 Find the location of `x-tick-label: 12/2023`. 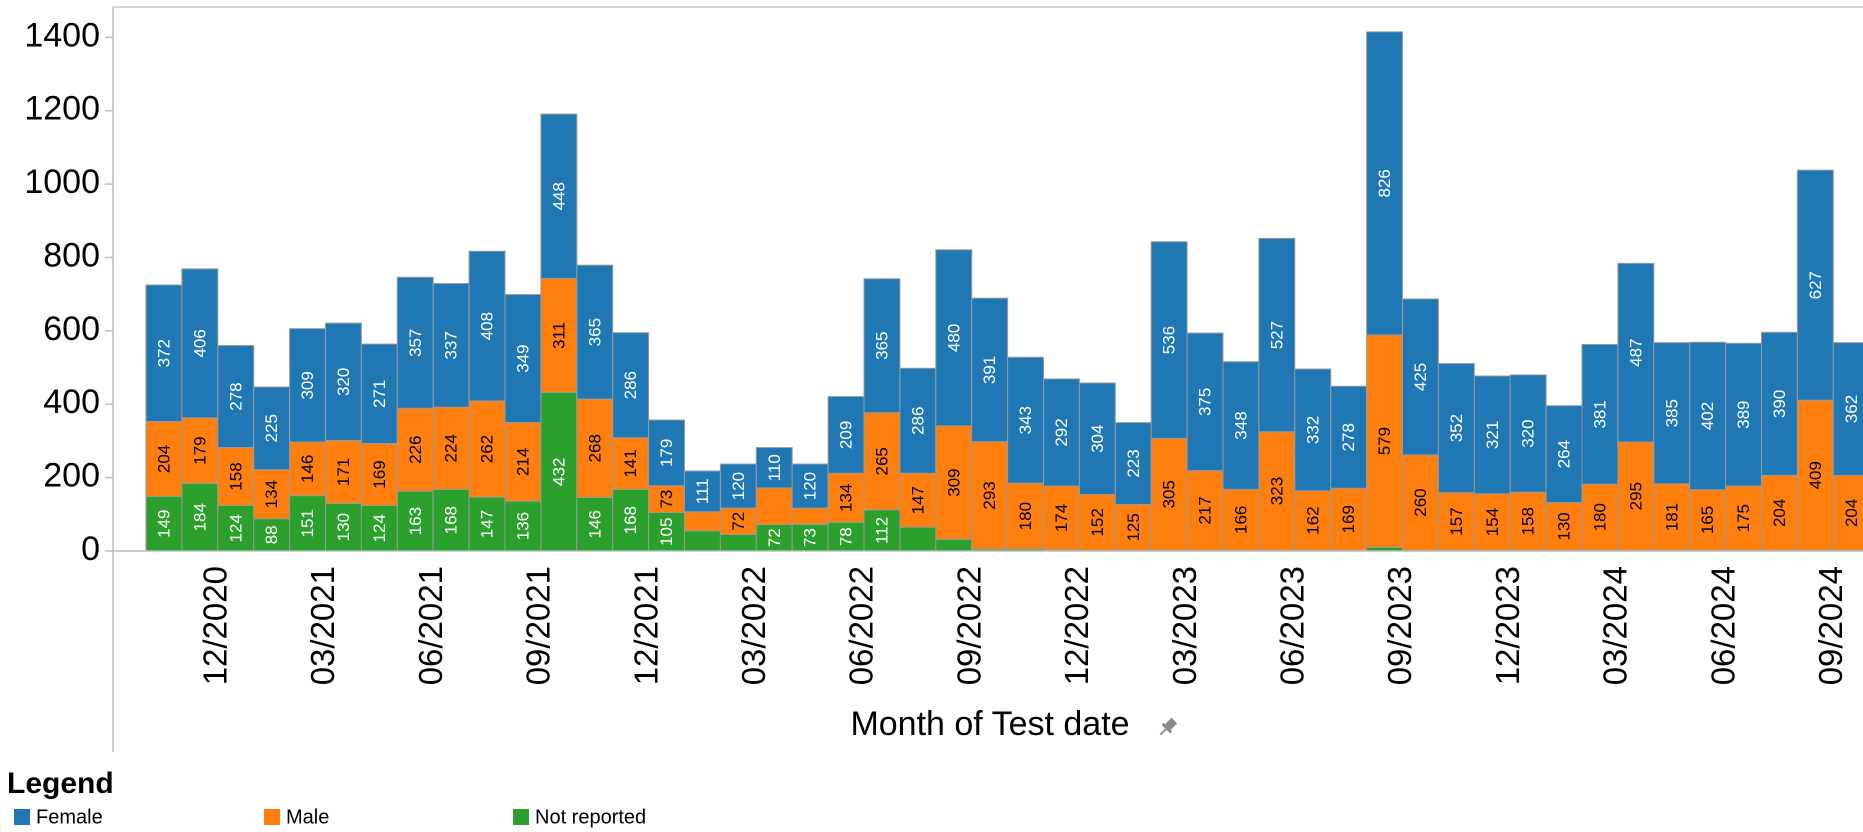

x-tick-label: 12/2023 is located at coordinates (1507, 625).